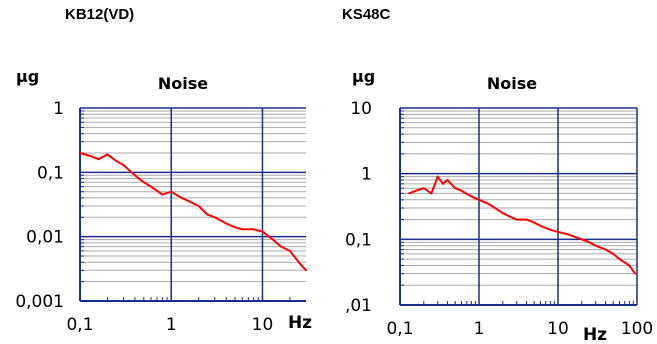 The image size is (657, 344). I want to click on chart2-x-tick-label: 0,1, so click(399, 329).